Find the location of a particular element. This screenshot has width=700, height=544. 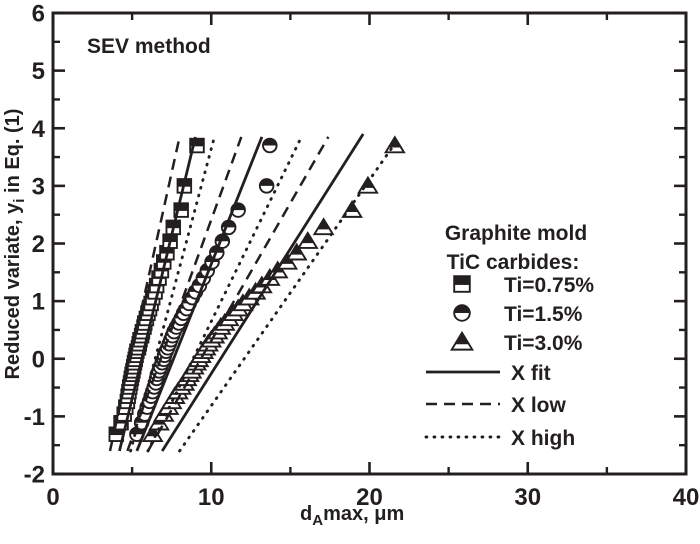

svg-text: 30 is located at coordinates (527, 497).